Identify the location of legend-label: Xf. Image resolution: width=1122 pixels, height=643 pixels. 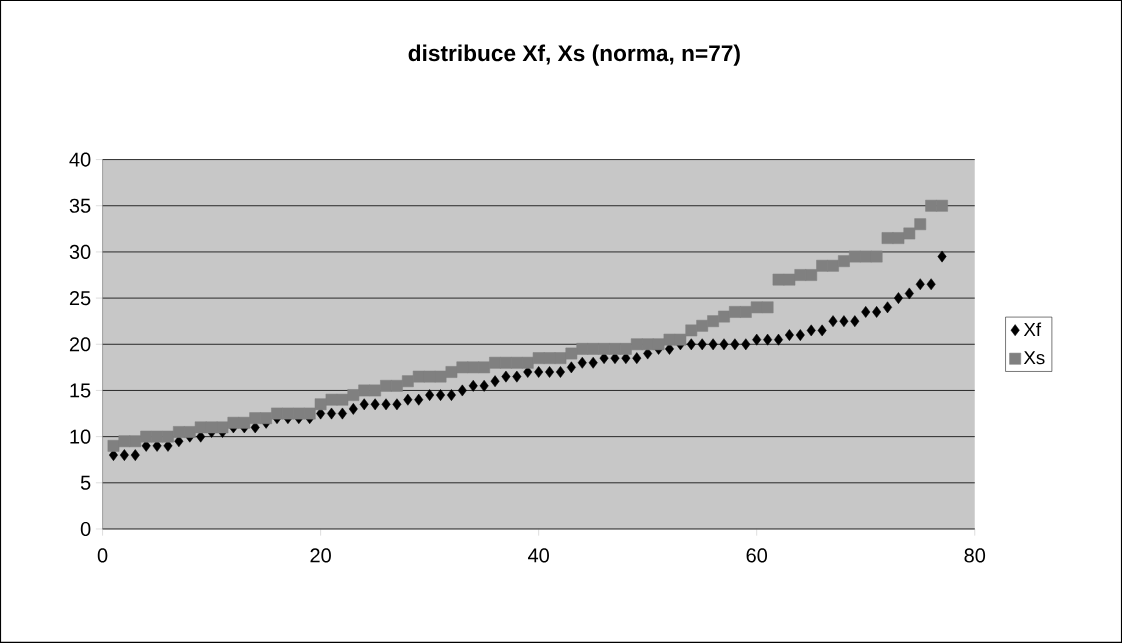
(1032, 329).